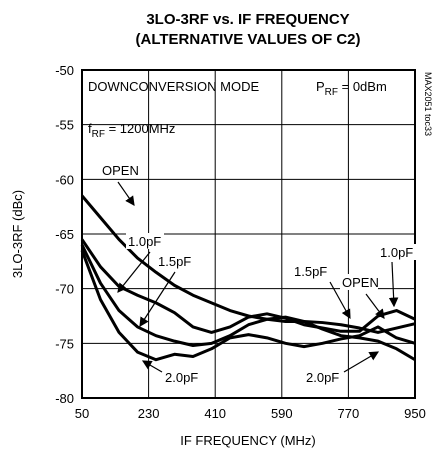 This screenshot has height=456, width=438. Describe the element at coordinates (64, 125) in the screenshot. I see `y-tick-label: -55` at that location.